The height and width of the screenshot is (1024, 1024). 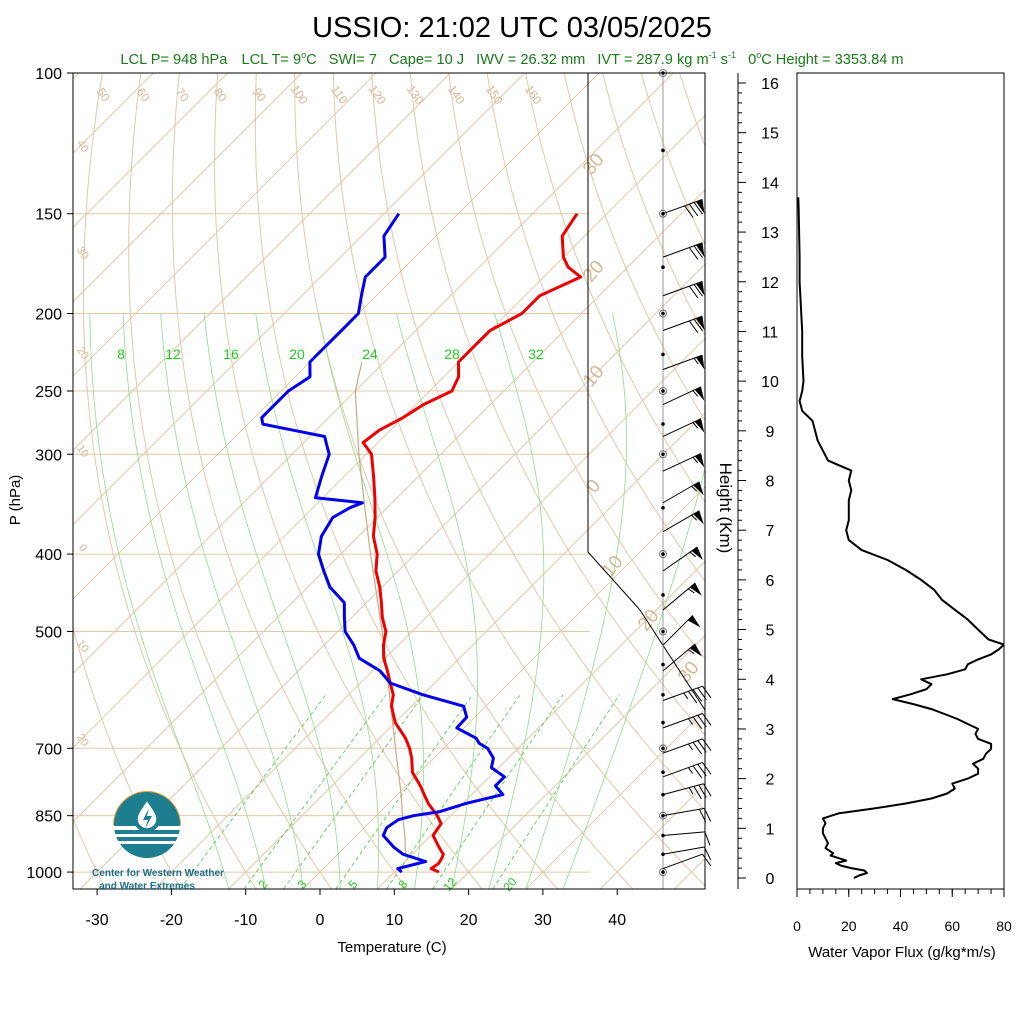 What do you see at coordinates (770, 283) in the screenshot?
I see `height-tick-label: 12` at bounding box center [770, 283].